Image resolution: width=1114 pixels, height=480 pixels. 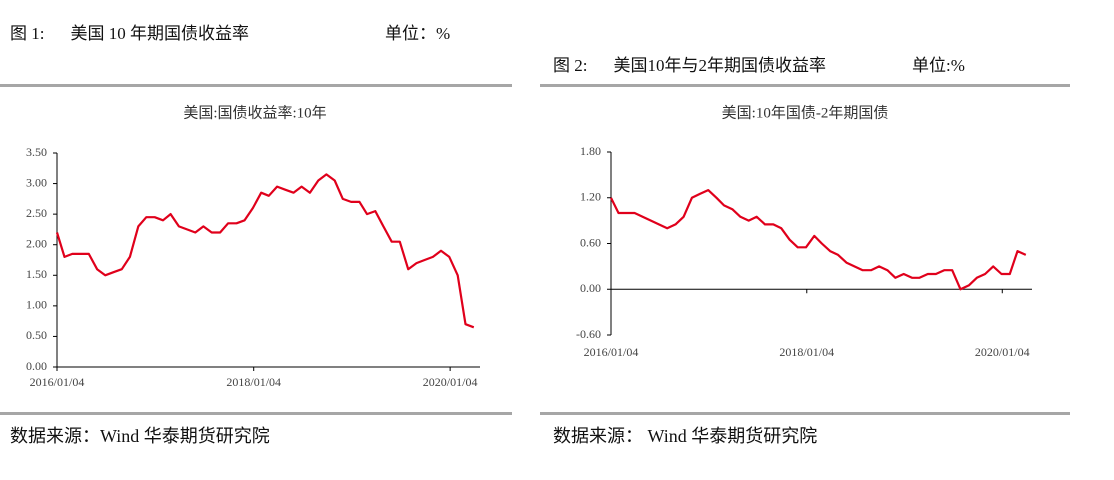 What do you see at coordinates (590, 197) in the screenshot?
I see `y-tick-label: 1.20` at bounding box center [590, 197].